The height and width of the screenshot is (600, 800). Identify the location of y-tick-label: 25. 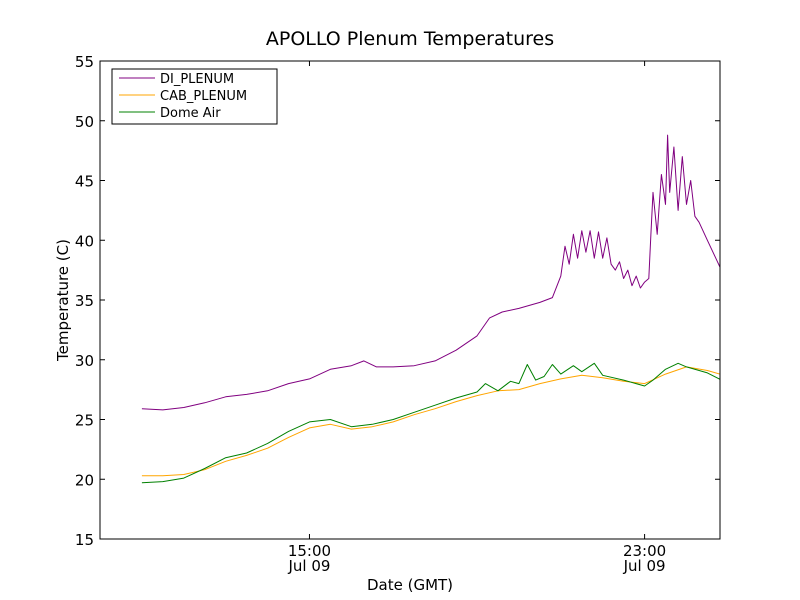
(84, 421).